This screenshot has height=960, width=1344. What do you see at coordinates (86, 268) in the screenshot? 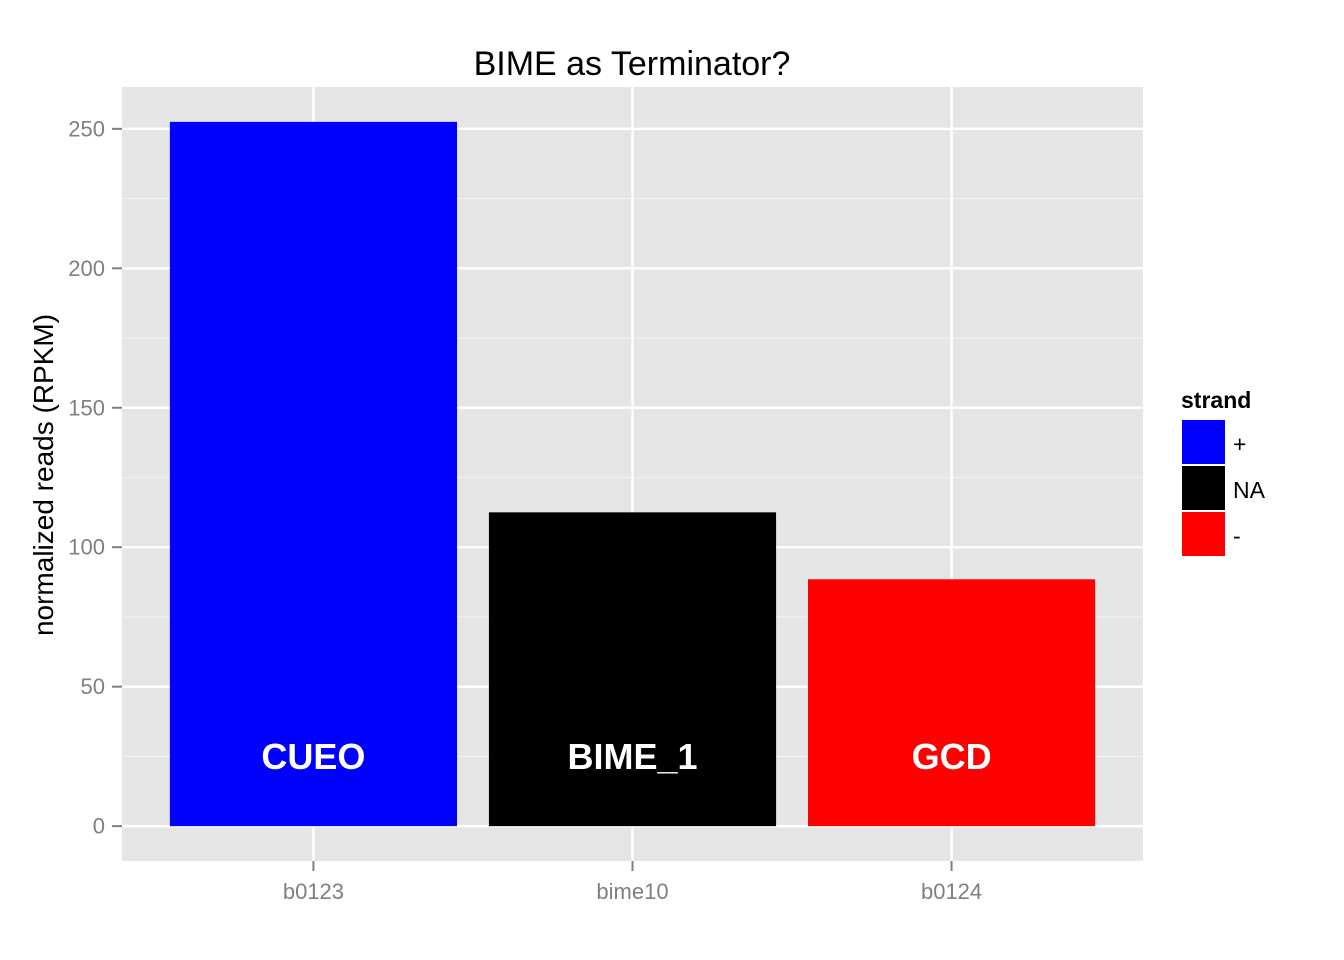
I see `y-tick-label: 200` at bounding box center [86, 268].